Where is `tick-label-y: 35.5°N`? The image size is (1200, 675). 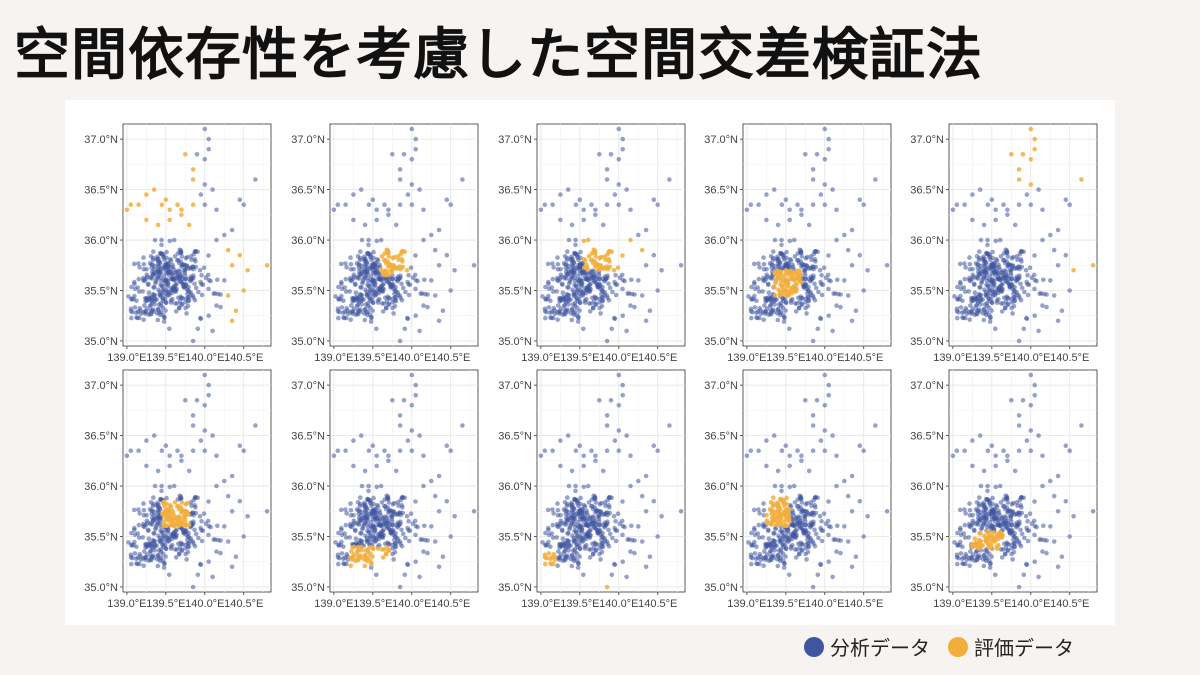
tick-label-y: 35.5°N is located at coordinates (927, 292).